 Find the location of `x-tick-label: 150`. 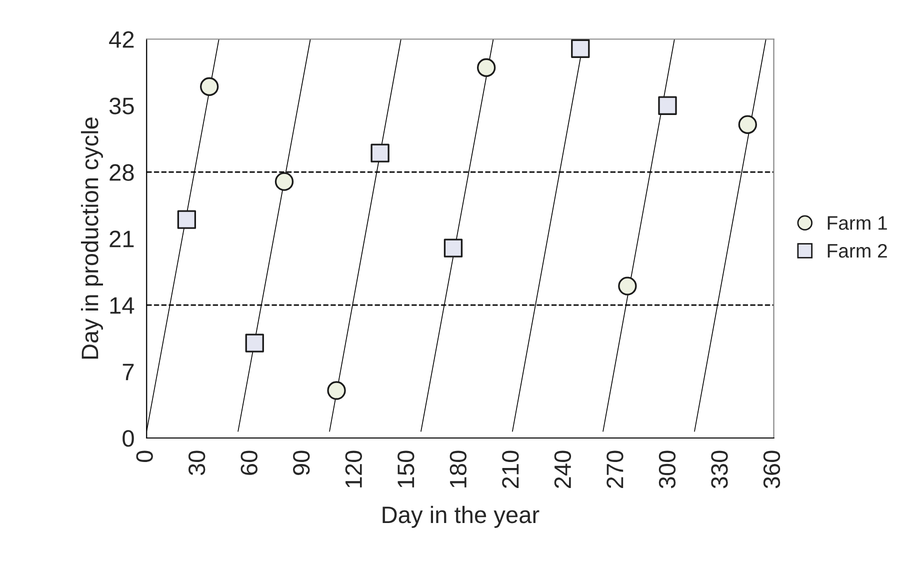

x-tick-label: 150 is located at coordinates (406, 469).